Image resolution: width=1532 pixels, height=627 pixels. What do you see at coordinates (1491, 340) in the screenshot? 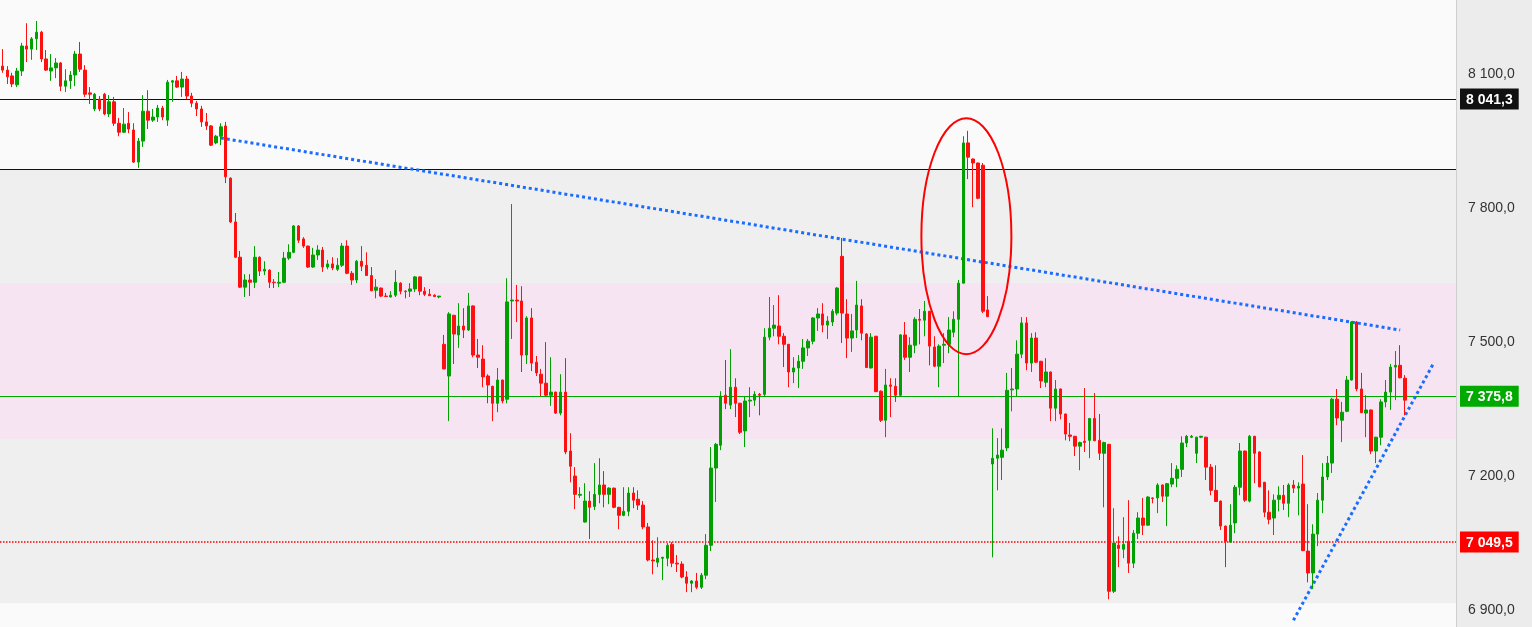
I see `y-tick-label: 7 500,0` at bounding box center [1491, 340].